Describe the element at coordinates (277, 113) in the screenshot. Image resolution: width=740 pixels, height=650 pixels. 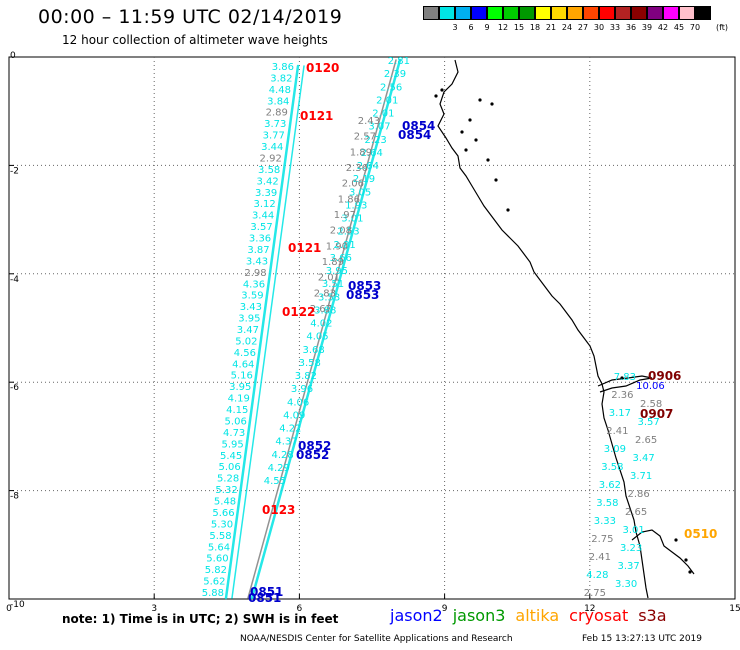
I see `west-track-value: 2.89` at that location.